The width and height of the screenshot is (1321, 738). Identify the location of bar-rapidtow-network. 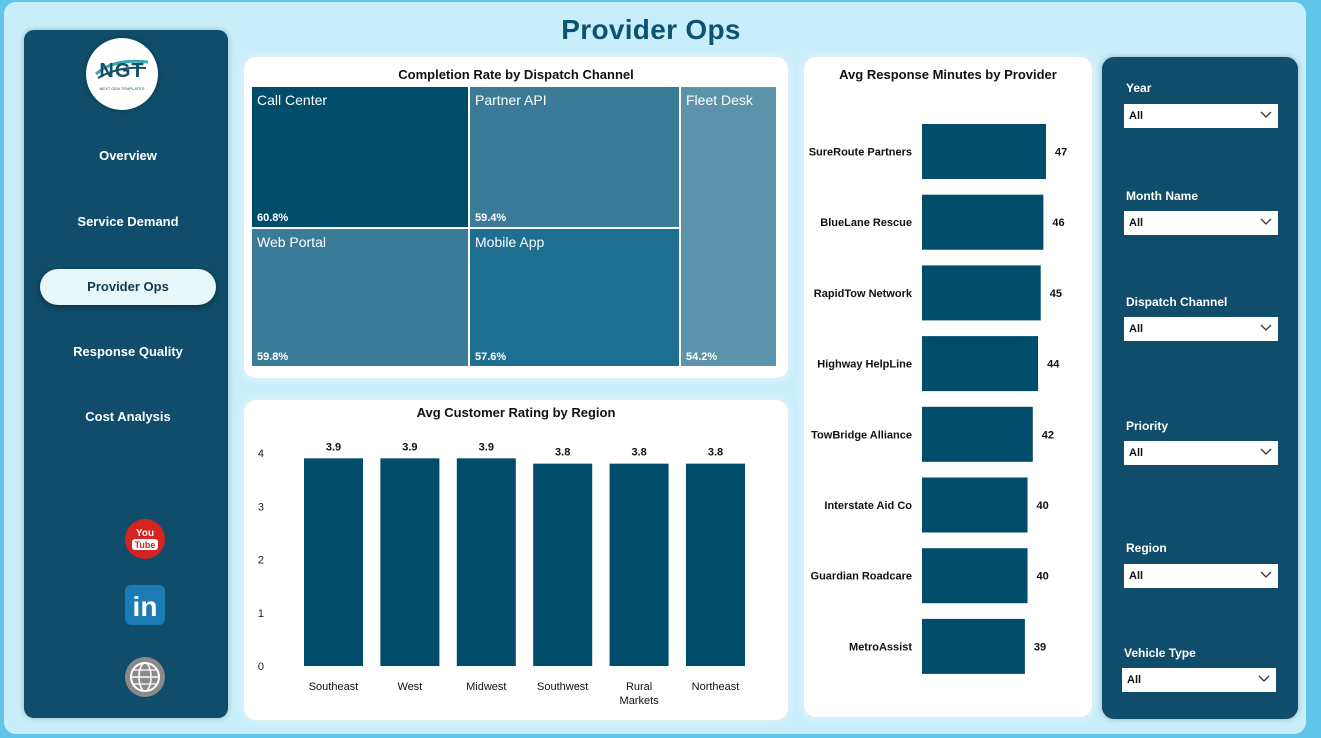
(981, 293).